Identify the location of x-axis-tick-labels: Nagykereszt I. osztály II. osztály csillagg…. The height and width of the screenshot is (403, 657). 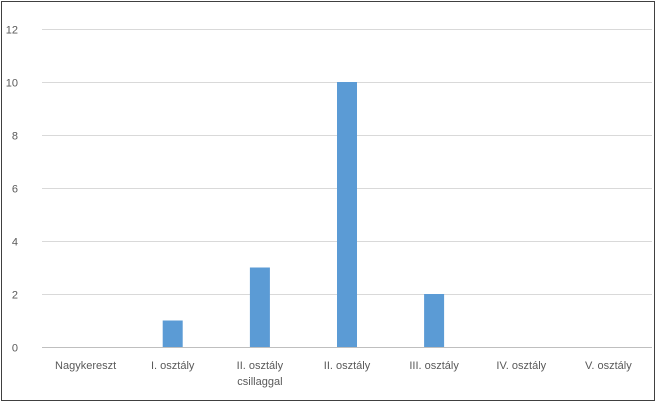
(343, 374).